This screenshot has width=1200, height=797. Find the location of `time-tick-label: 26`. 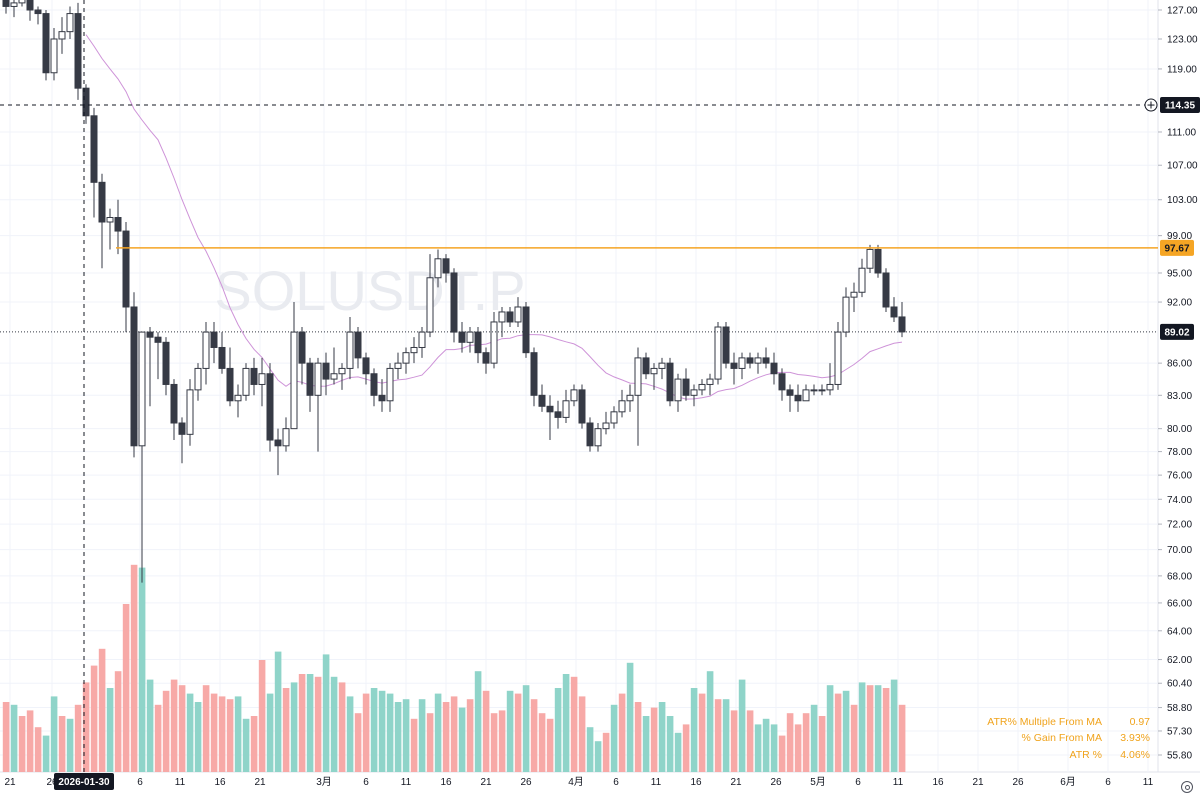

time-tick-label: 26 is located at coordinates (526, 782).